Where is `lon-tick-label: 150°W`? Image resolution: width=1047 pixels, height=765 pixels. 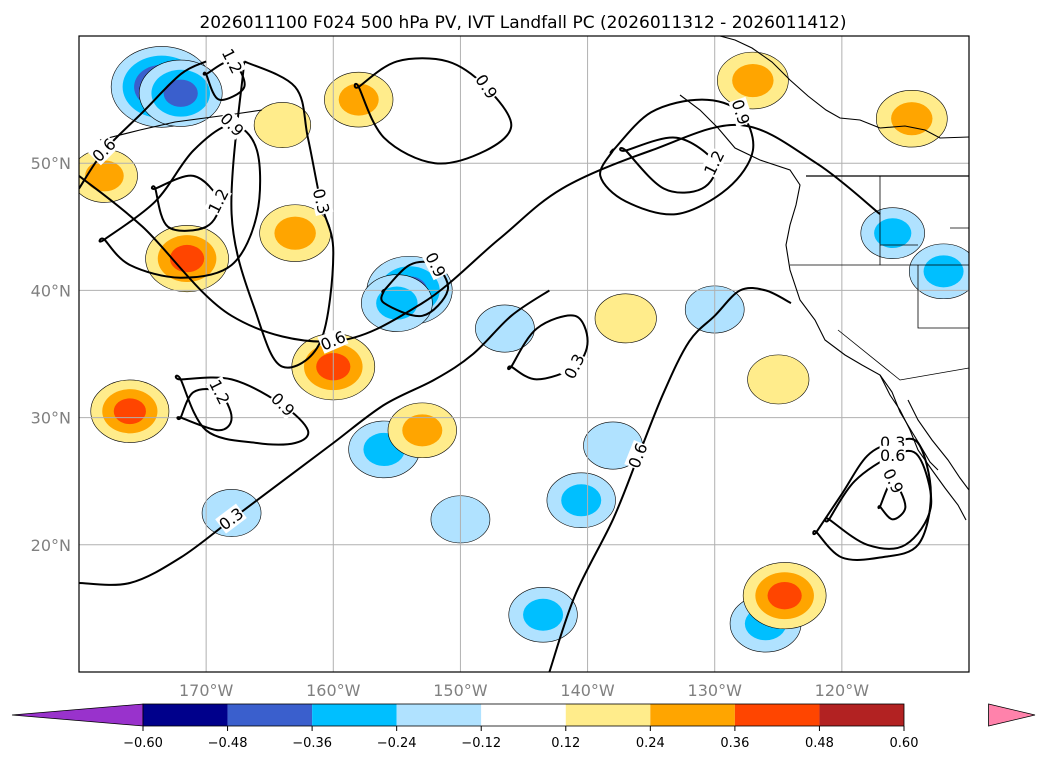
lon-tick-label: 150°W is located at coordinates (460, 690).